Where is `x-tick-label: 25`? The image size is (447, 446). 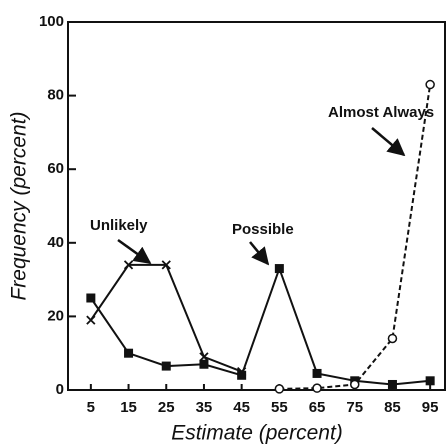 x-tick-label: 25 is located at coordinates (166, 407).